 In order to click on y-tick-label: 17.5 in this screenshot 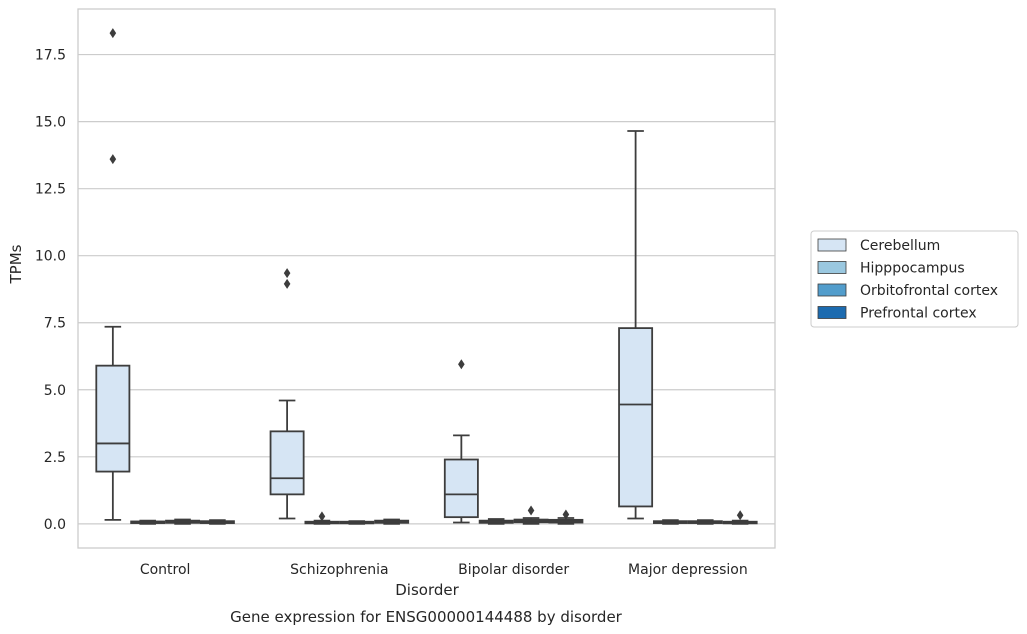, I will do `click(50, 56)`.